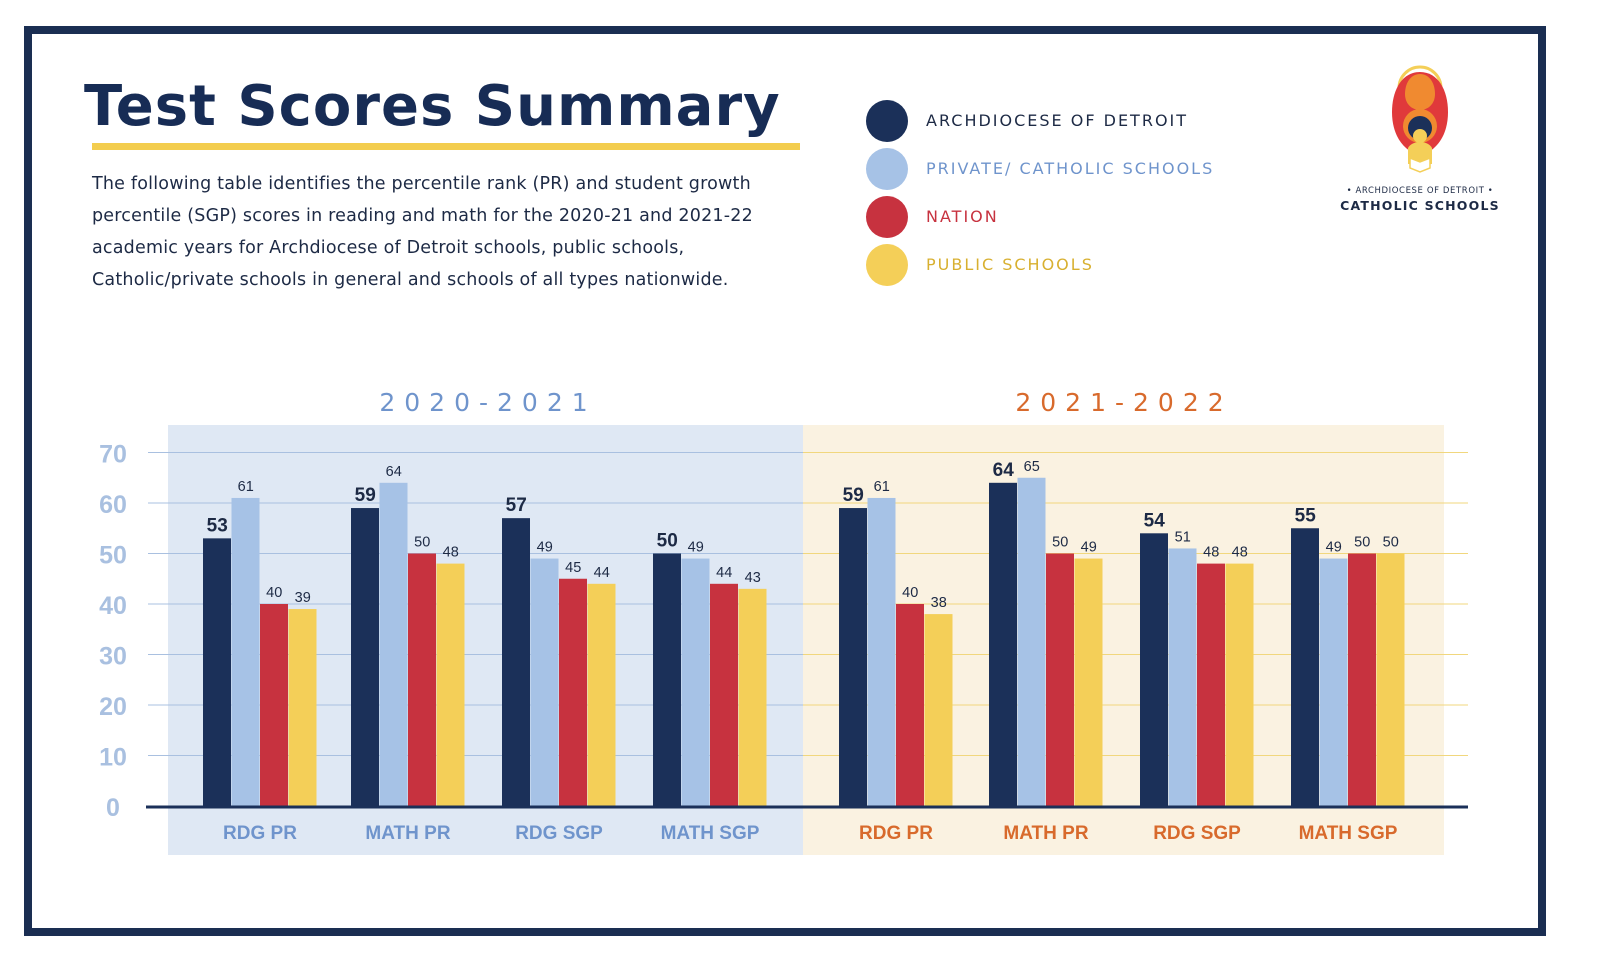 The height and width of the screenshot is (977, 1600). Describe the element at coordinates (113, 808) in the screenshot. I see `y-tick-label: 0` at that location.